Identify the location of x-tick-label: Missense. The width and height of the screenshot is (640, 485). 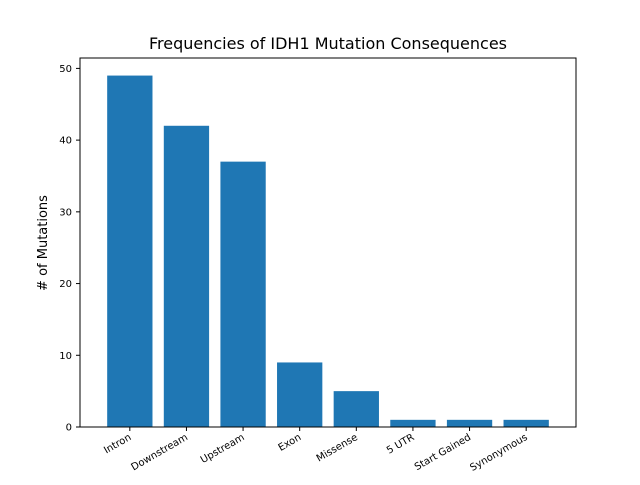
(337, 448).